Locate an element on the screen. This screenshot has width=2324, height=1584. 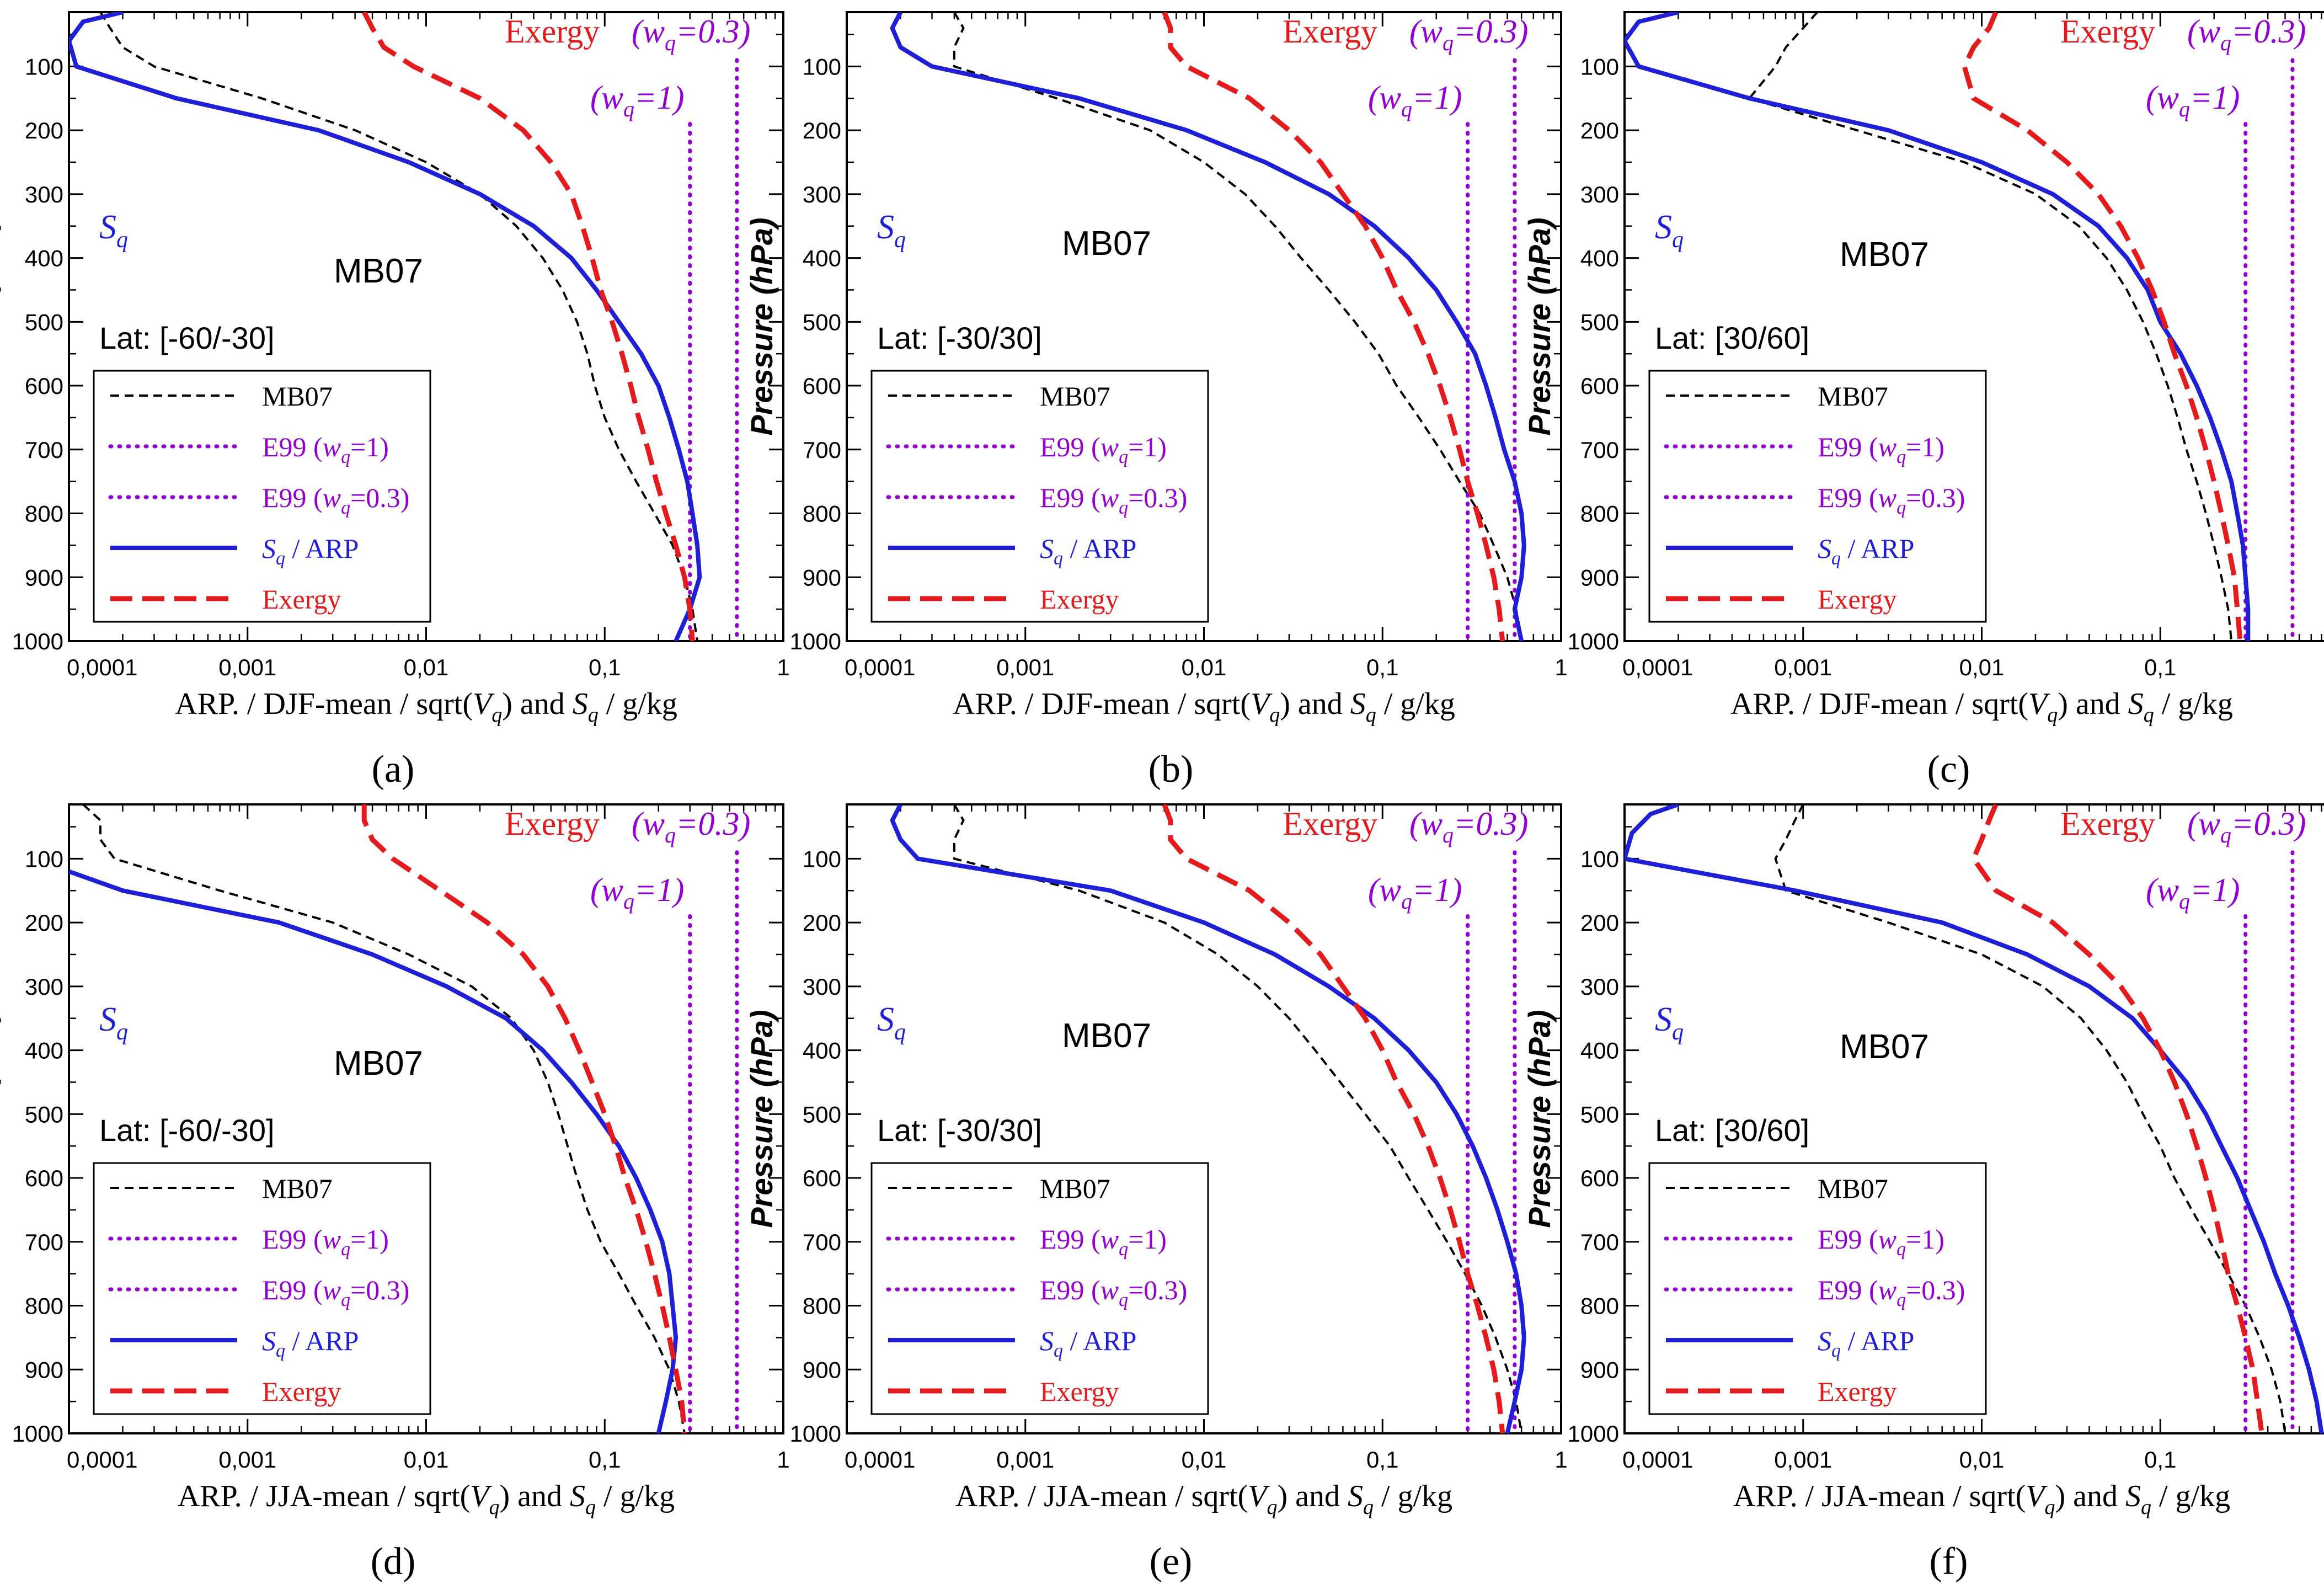
series-line-exergy is located at coordinates (1333, 326).